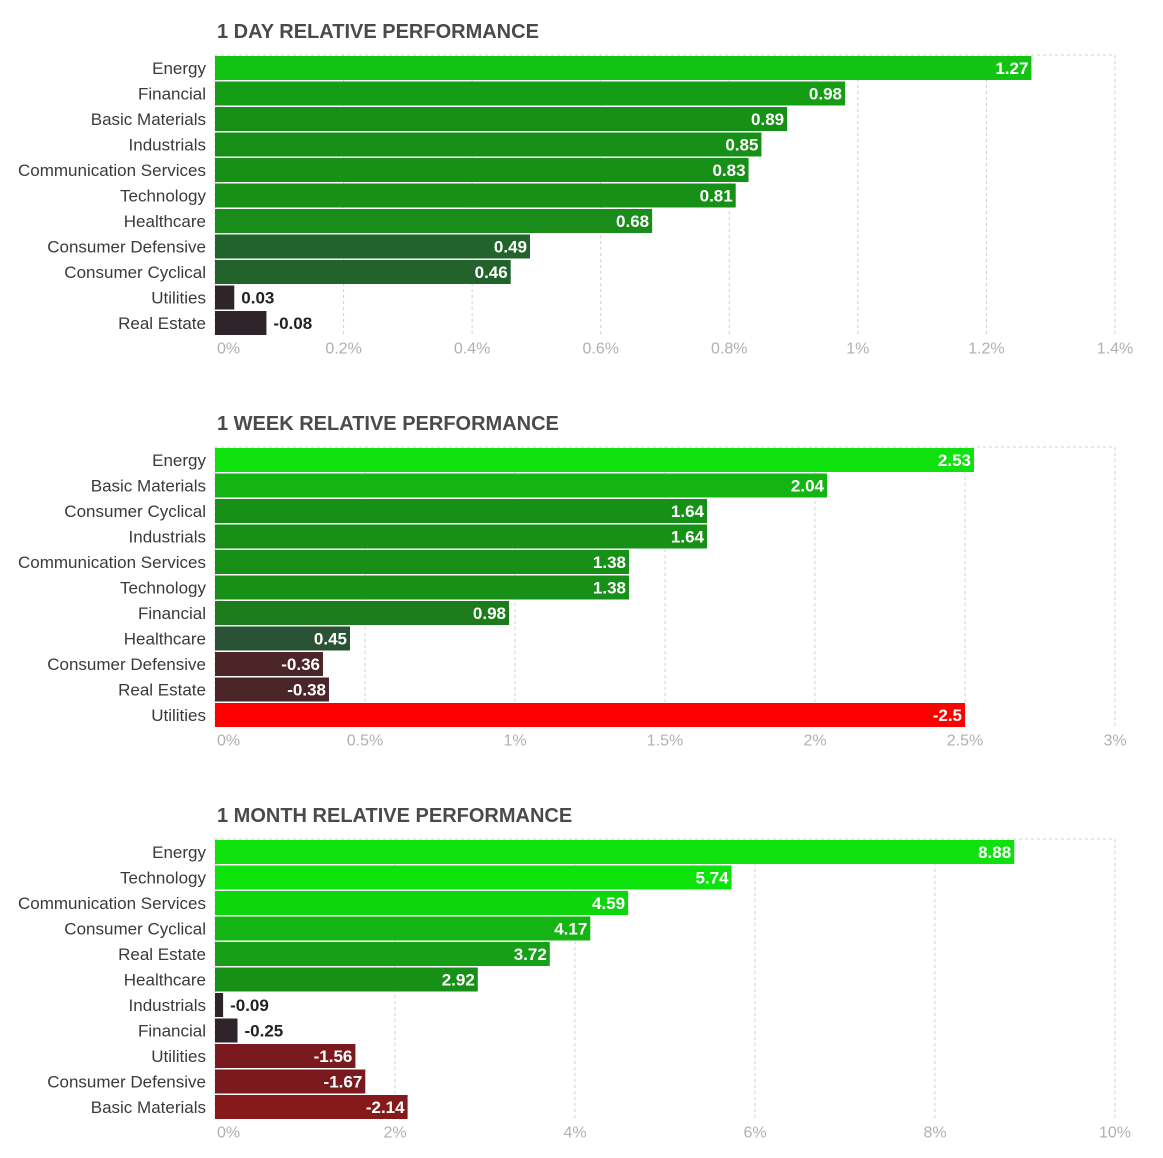 The height and width of the screenshot is (1158, 1163). Describe the element at coordinates (754, 1133) in the screenshot. I see `1-month-tick-label: 6%` at that location.